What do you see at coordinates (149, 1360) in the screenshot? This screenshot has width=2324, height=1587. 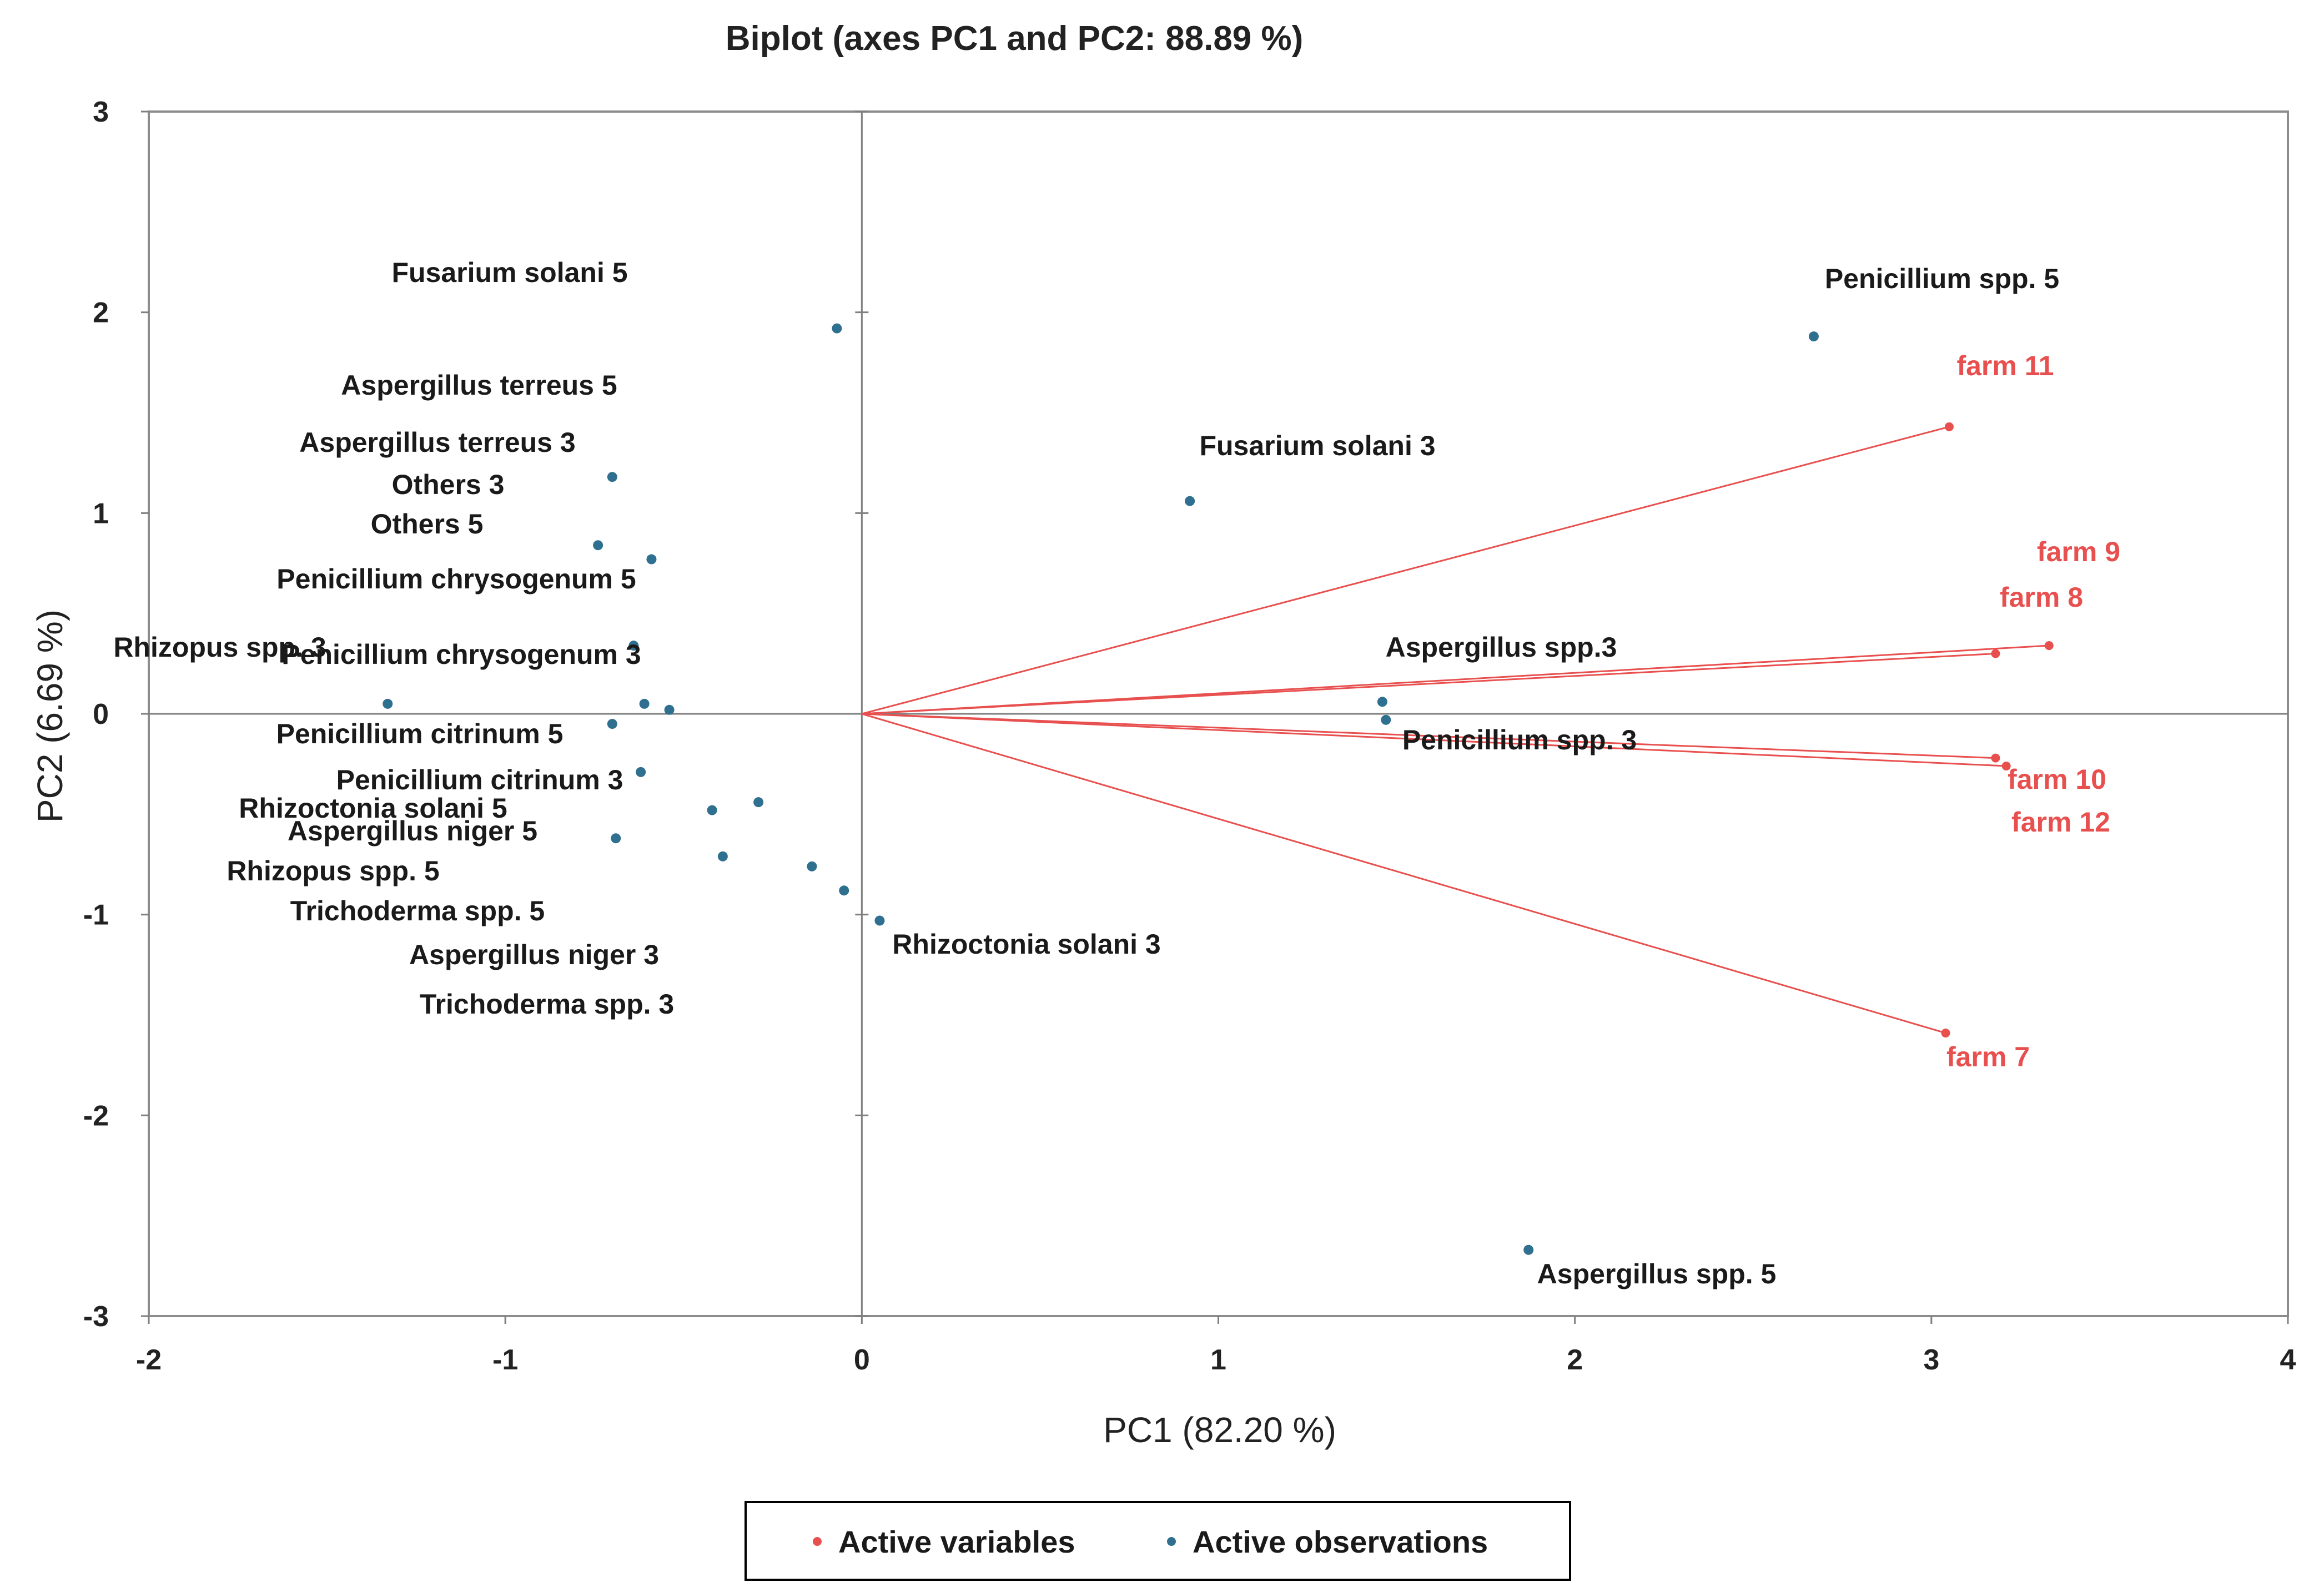 I see `x-tick-label: -2` at bounding box center [149, 1360].